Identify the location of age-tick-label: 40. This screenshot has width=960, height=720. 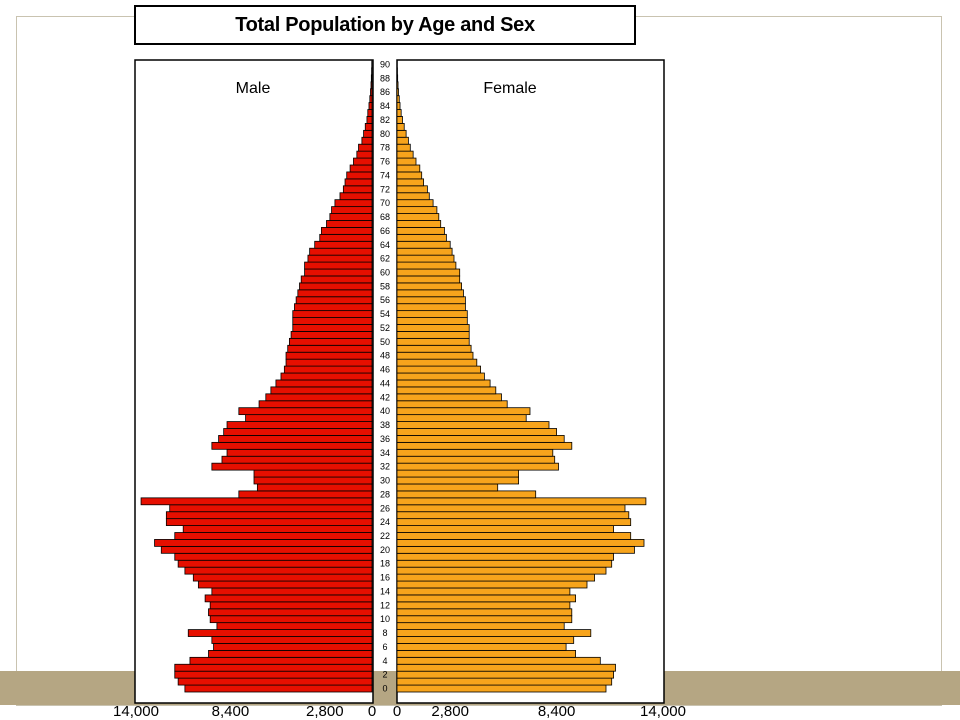
(385, 411).